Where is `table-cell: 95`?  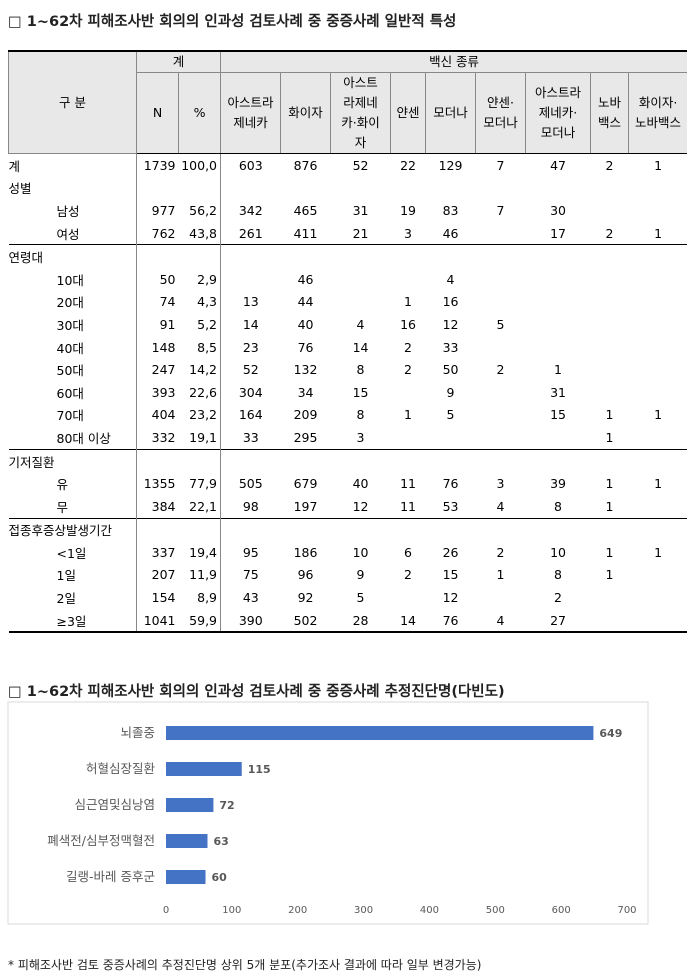
table-cell: 95 is located at coordinates (250, 552).